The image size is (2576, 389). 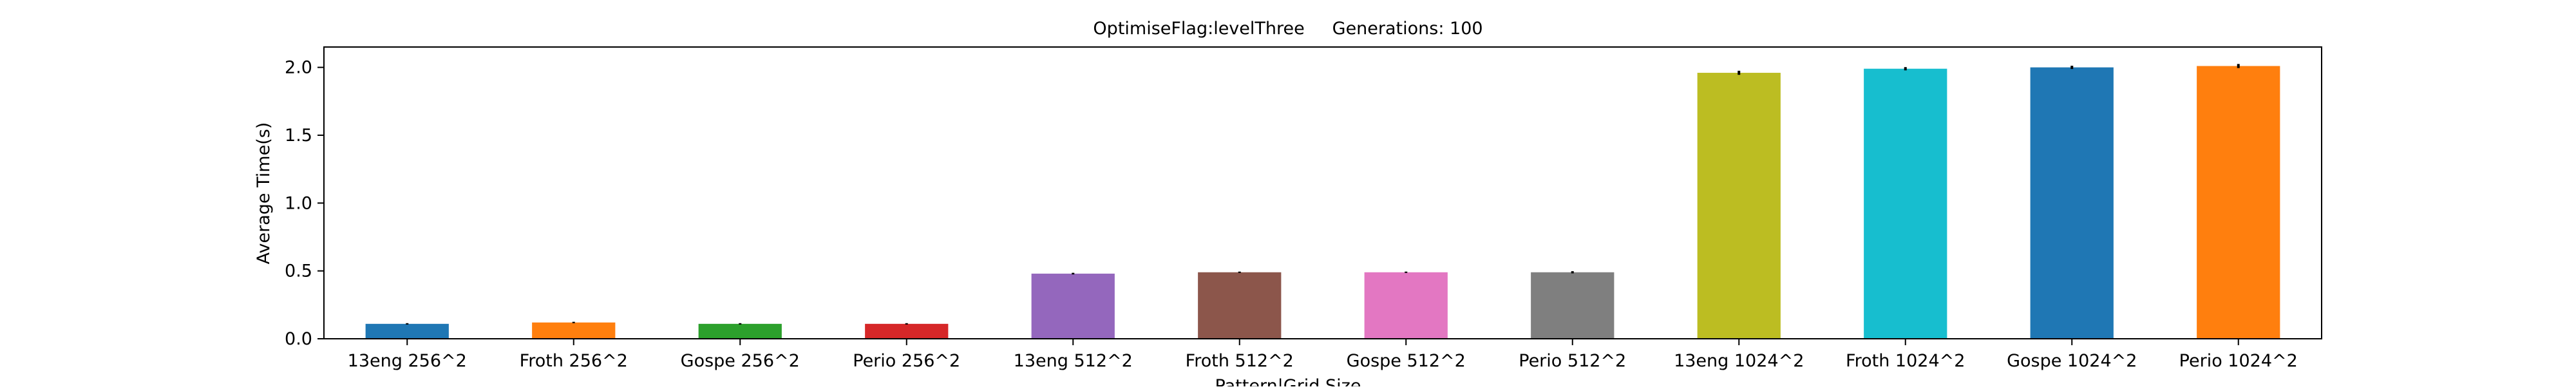 I want to click on y-tick-label: 2.0, so click(x=298, y=68).